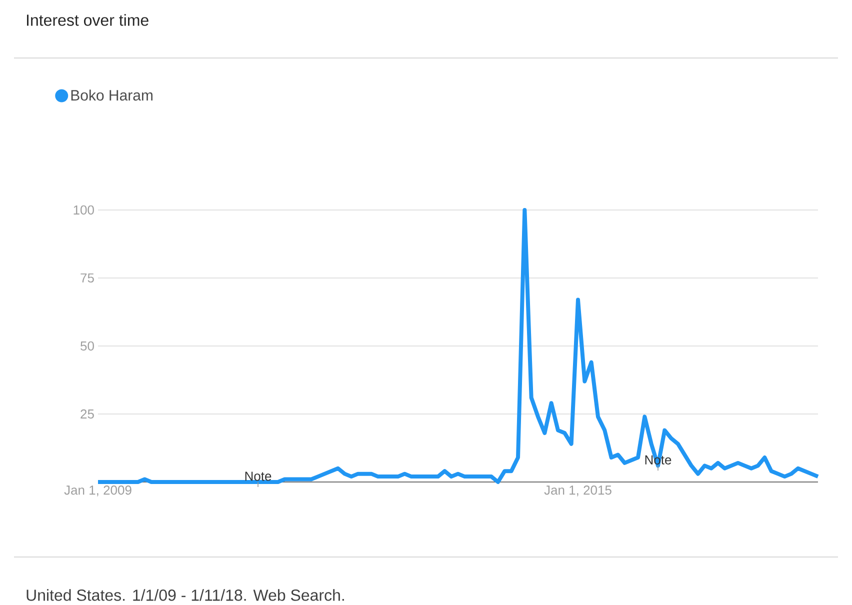 This screenshot has height=605, width=852. Describe the element at coordinates (84, 210) in the screenshot. I see `y-tick-label: 100` at that location.